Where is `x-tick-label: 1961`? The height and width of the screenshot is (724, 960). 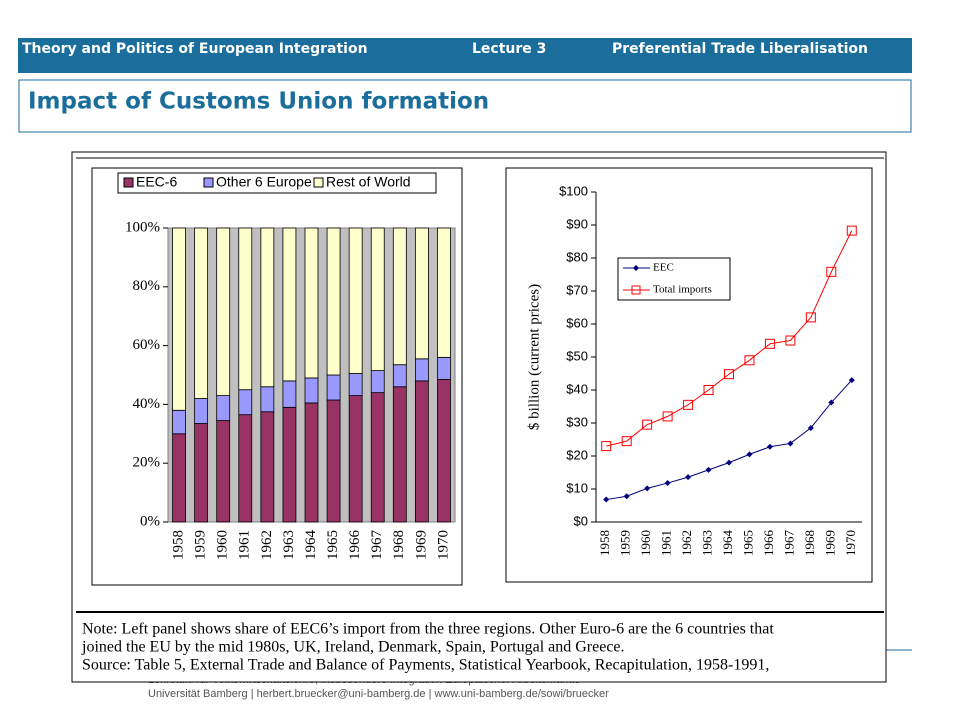 x-tick-label: 1961 is located at coordinates (245, 545).